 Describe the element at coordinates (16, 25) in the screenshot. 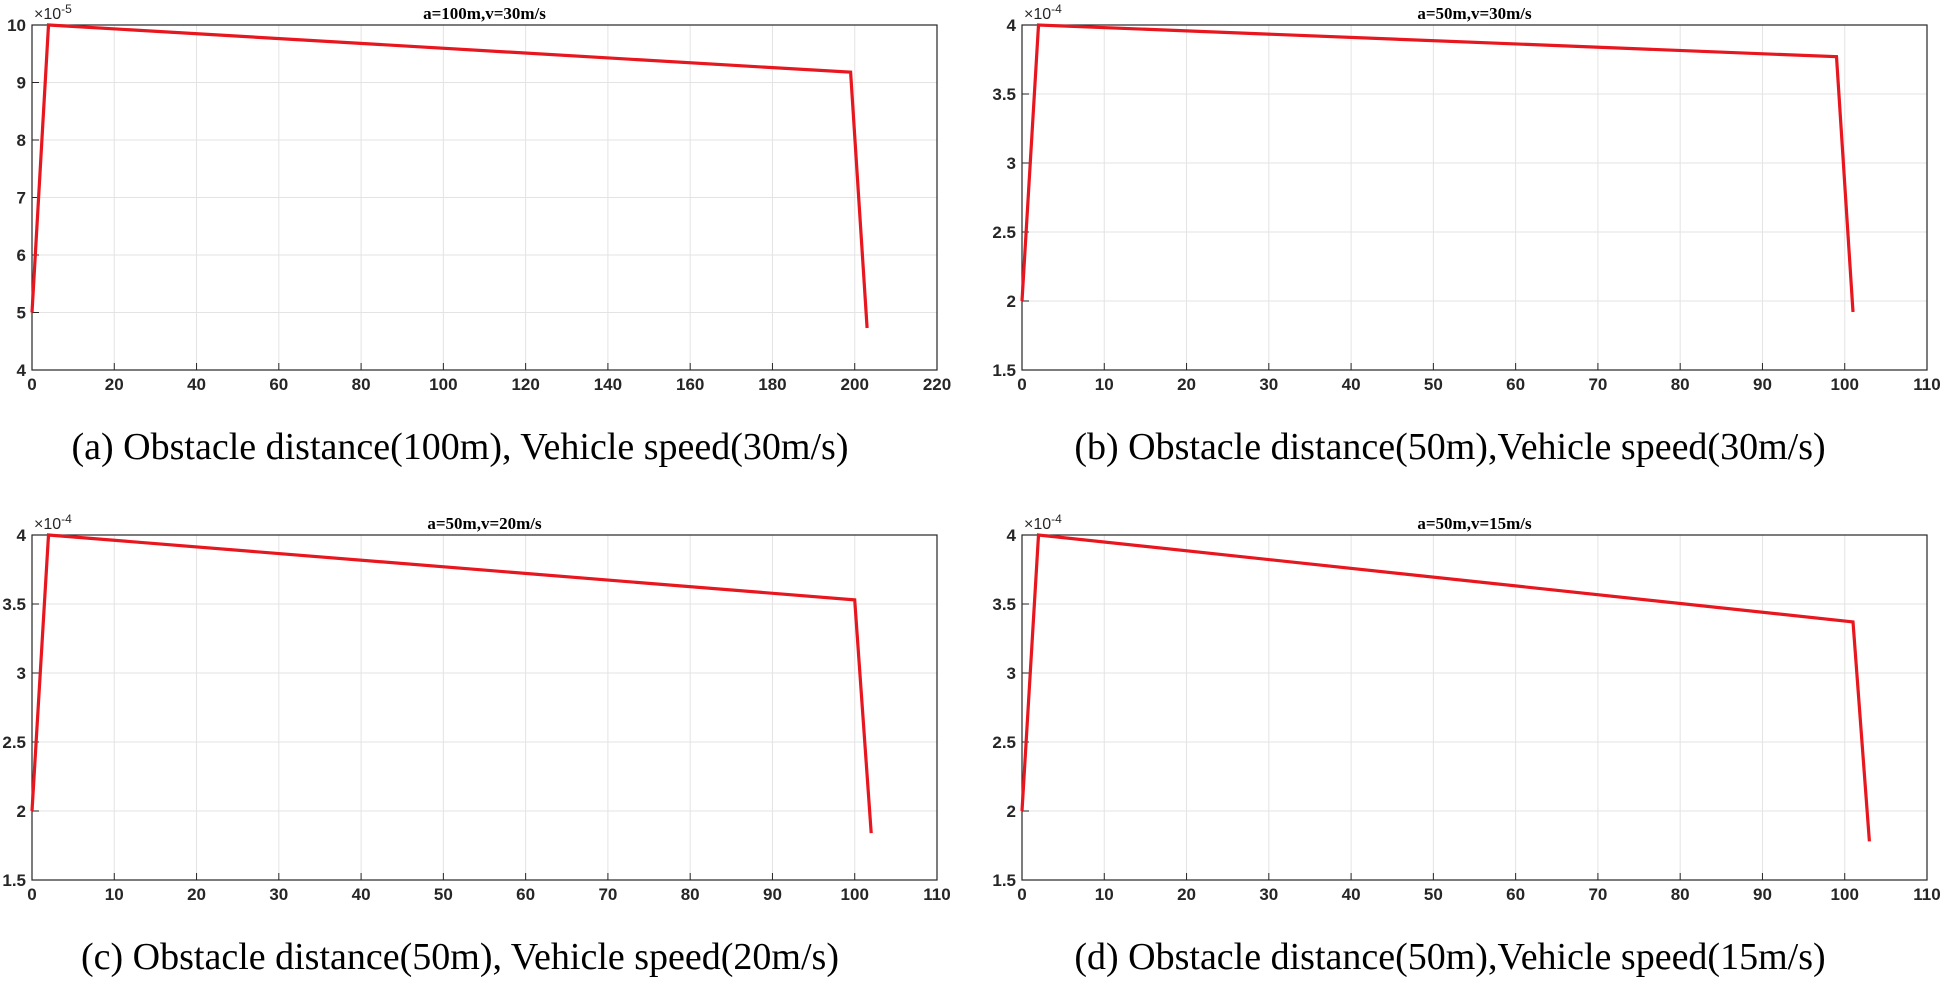

I see `y-tick-label: 10` at that location.